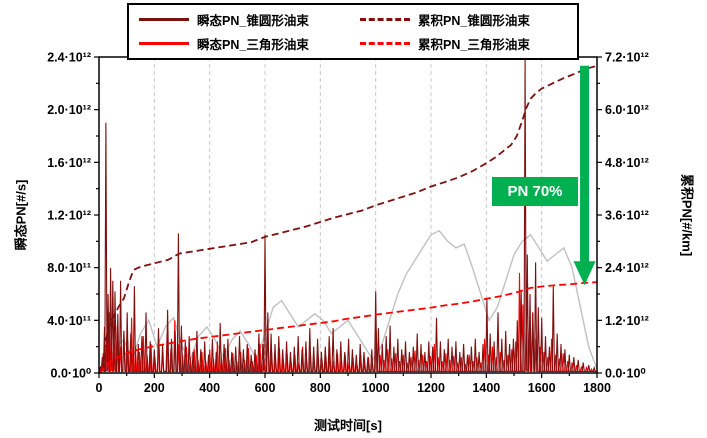 The width and height of the screenshot is (707, 438). Describe the element at coordinates (154, 388) in the screenshot. I see `x-tick-label: 200` at that location.